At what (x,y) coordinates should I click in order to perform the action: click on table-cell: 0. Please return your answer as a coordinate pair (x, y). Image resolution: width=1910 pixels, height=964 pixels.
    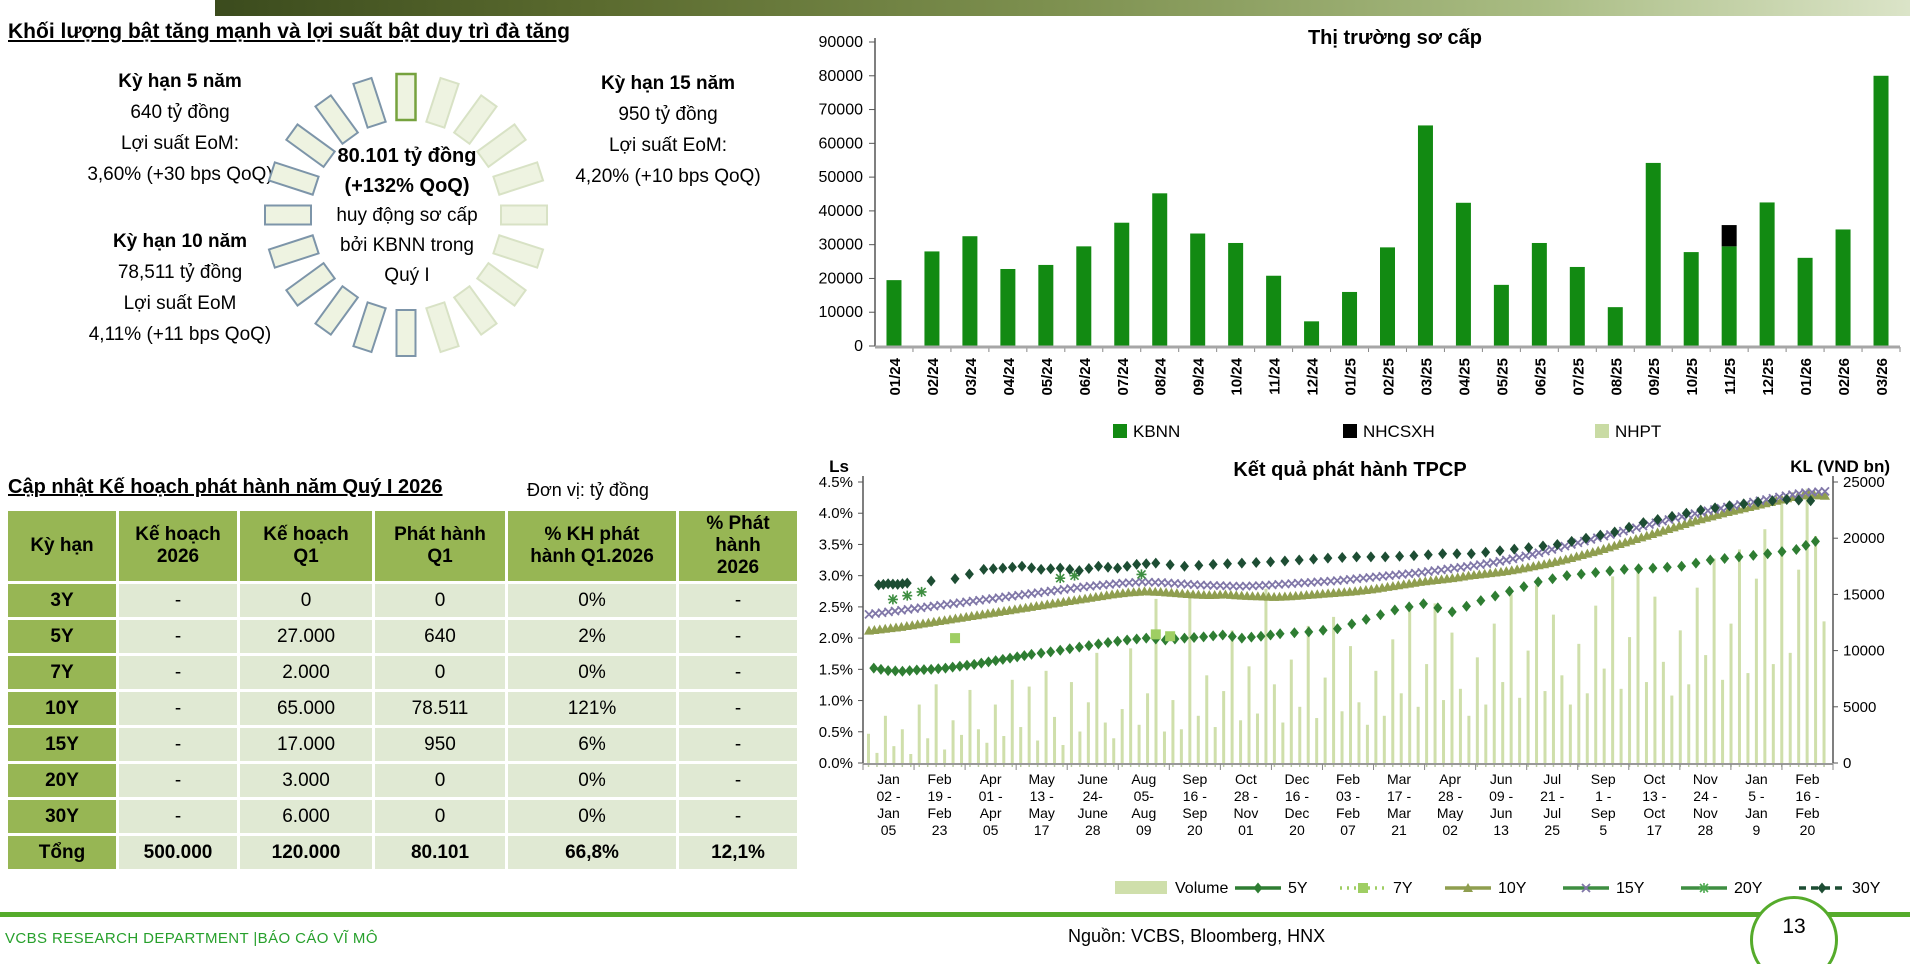
    Looking at the image, I should click on (306, 600).